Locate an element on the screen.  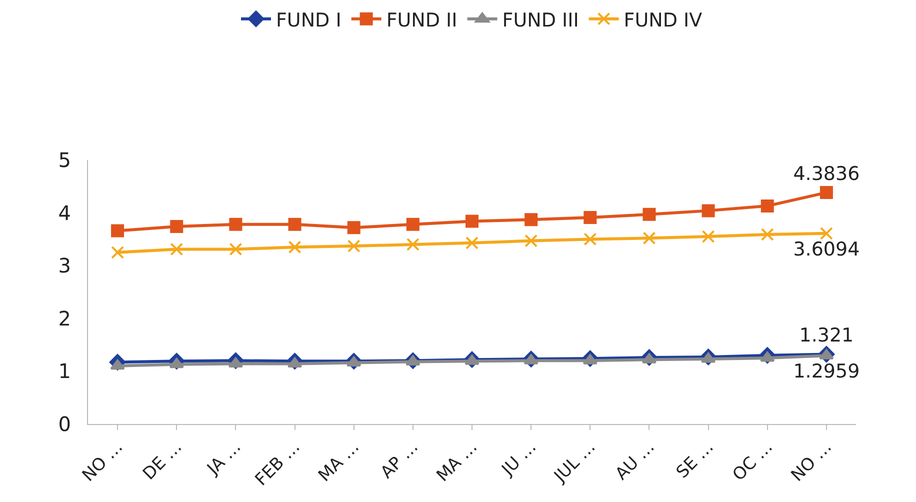
legend-label: FUND IV is located at coordinates (663, 20).